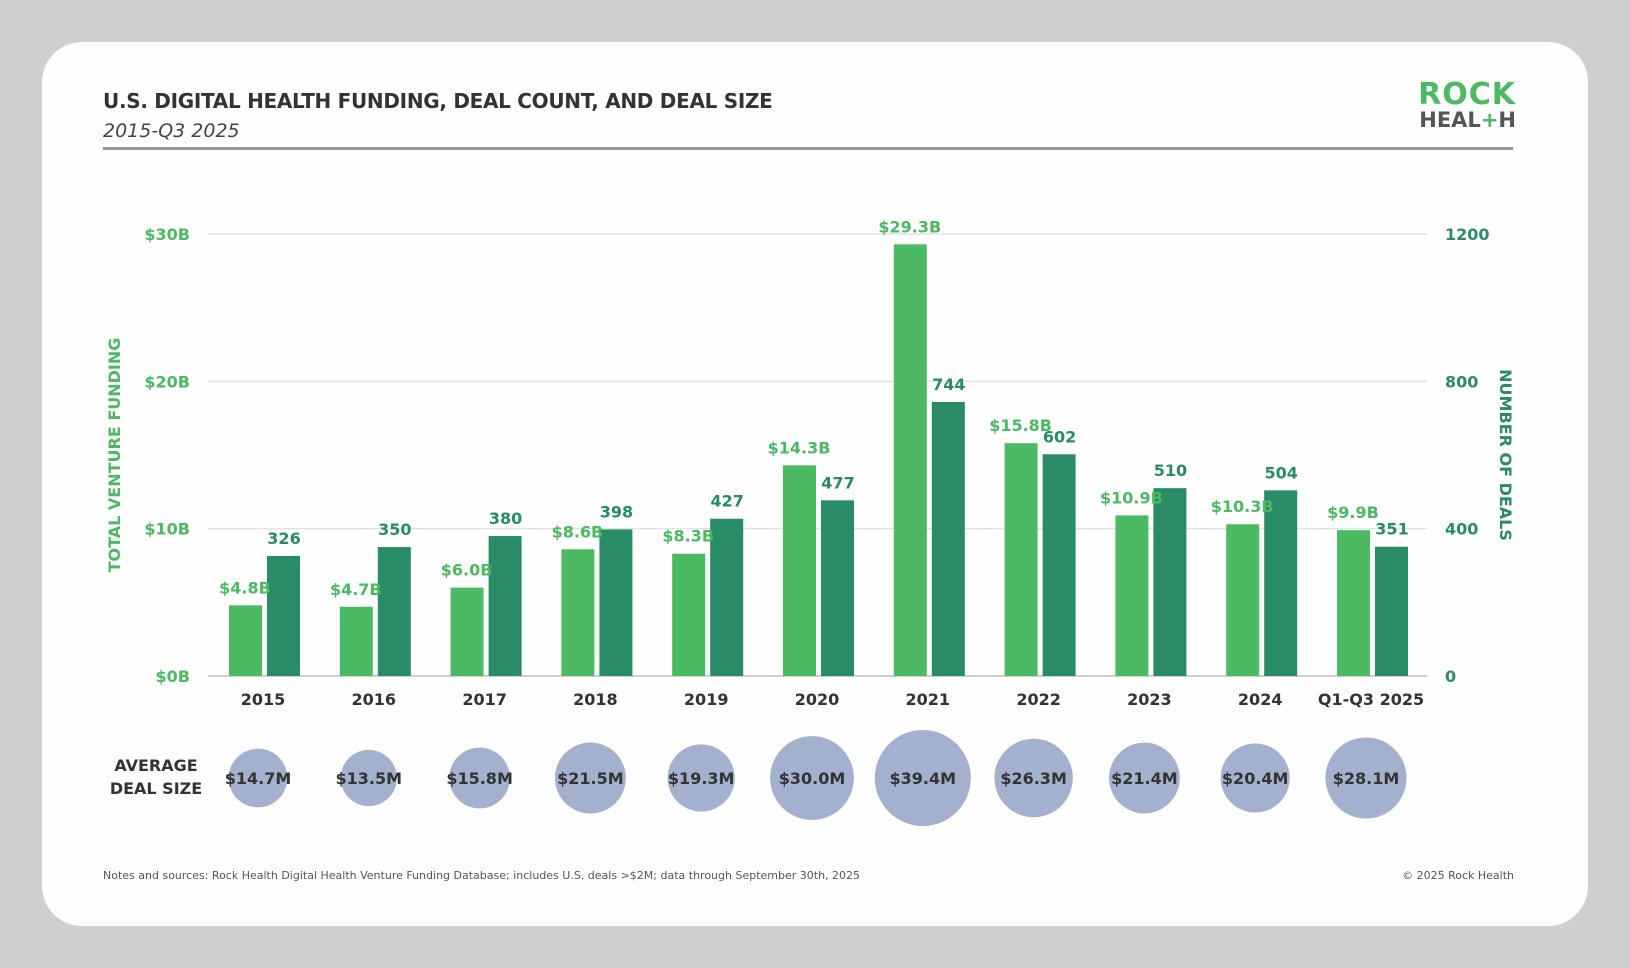 The height and width of the screenshot is (968, 1630). I want to click on deal-size-label: $21.5M, so click(590, 778).